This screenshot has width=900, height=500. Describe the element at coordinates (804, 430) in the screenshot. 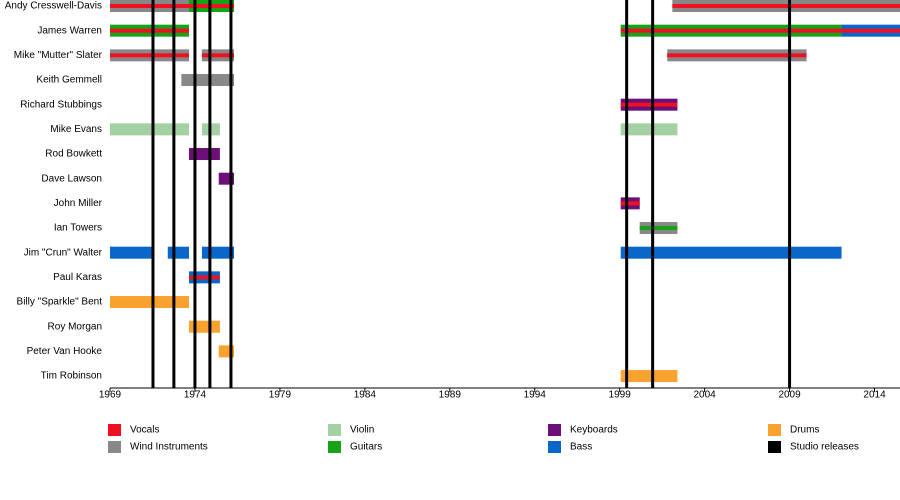

I see `legend-label: Drums` at that location.